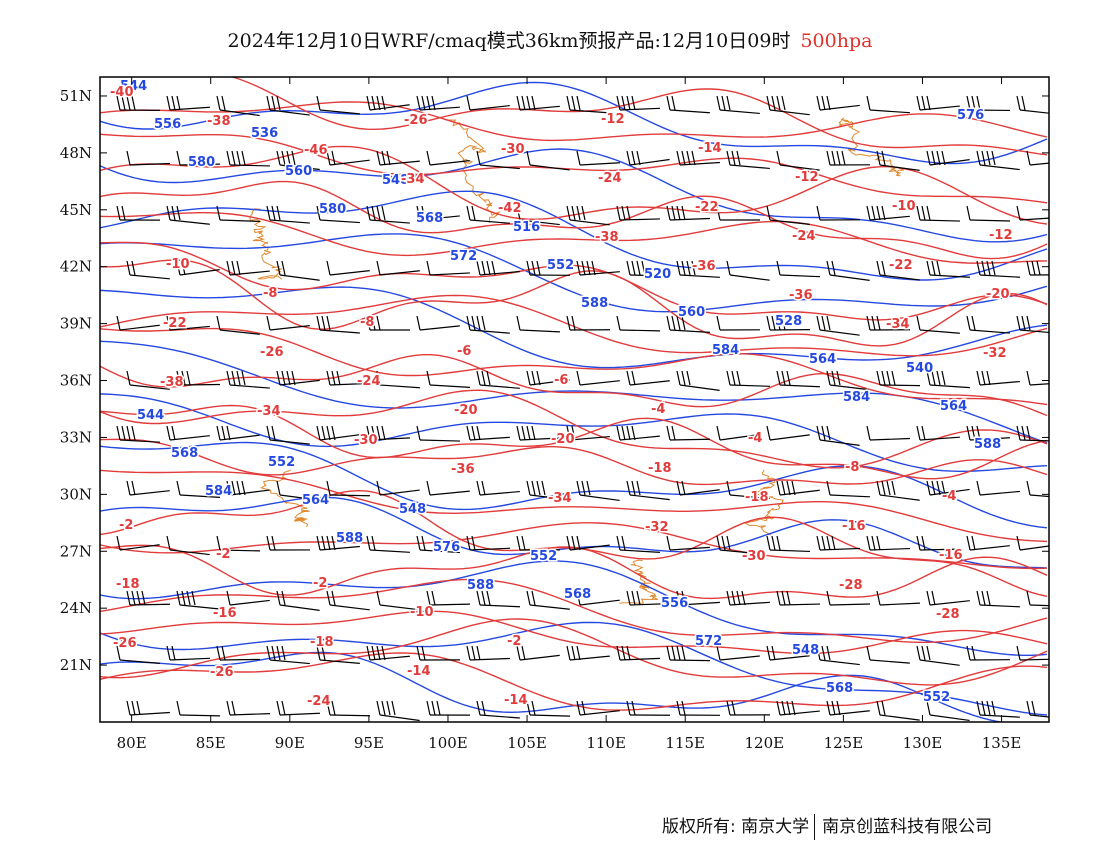  Describe the element at coordinates (788, 321) in the screenshot. I see `geopotential-label: 528` at that location.